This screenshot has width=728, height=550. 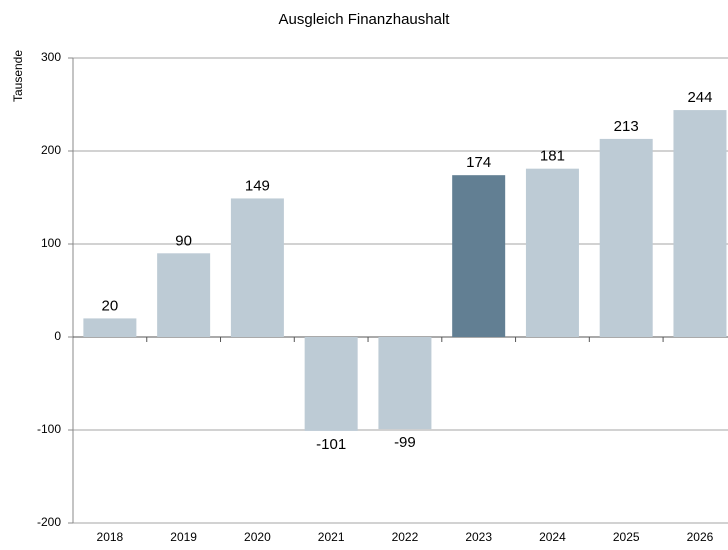 What do you see at coordinates (552, 537) in the screenshot?
I see `x-tick-label: 2024` at bounding box center [552, 537].